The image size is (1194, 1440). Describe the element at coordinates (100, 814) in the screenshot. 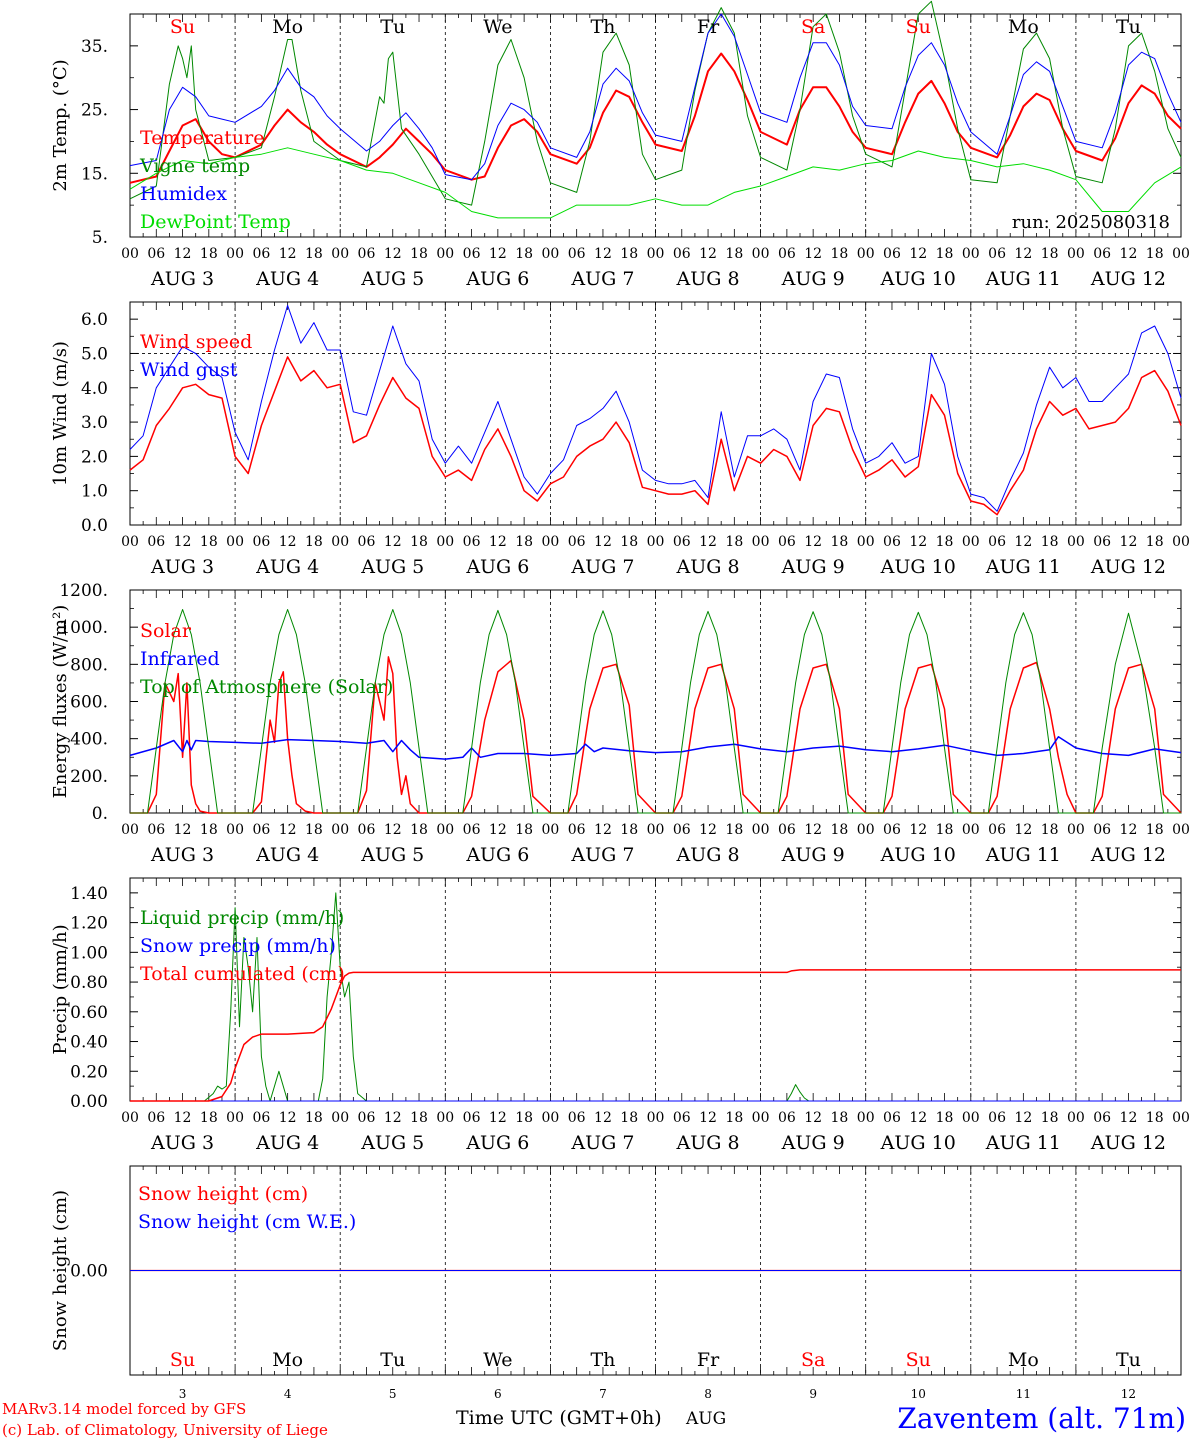

I see `y-tick-label: 0.` at that location.